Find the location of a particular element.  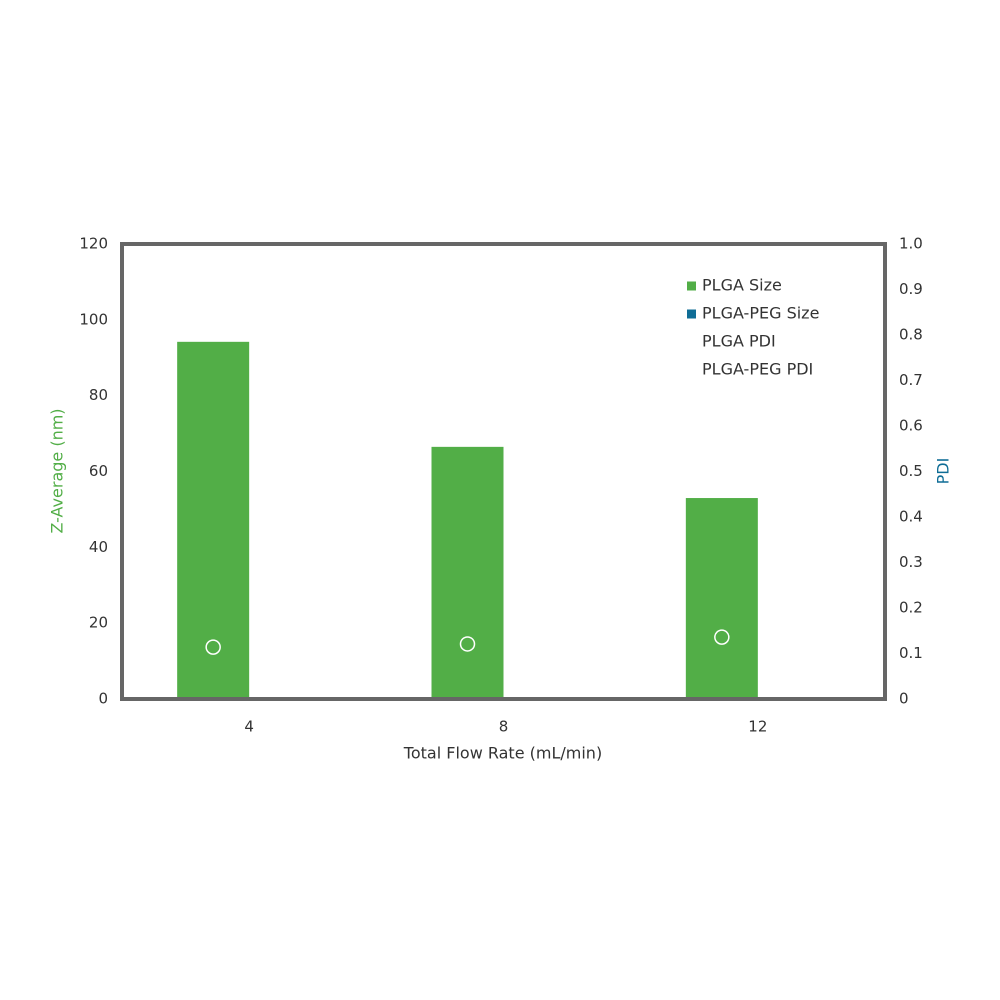

legend-label: PLGA-PEG PDI is located at coordinates (757, 369).